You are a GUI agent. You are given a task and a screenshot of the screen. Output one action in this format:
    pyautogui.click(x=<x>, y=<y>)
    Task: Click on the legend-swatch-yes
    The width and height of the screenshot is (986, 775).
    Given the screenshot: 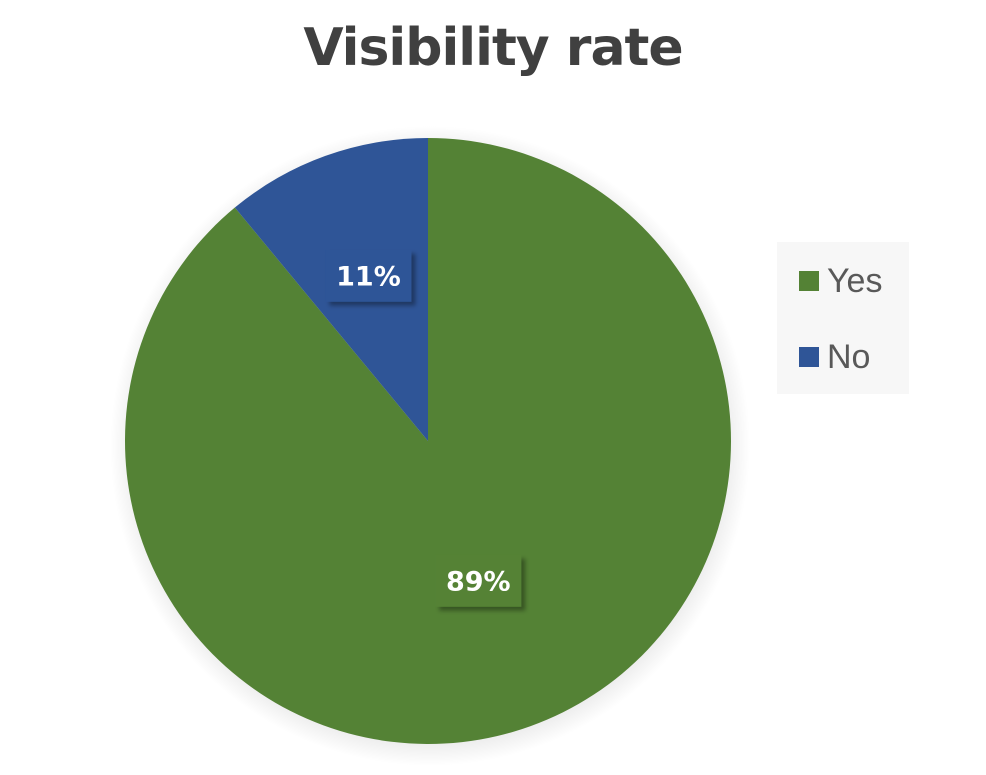 What is the action you would take?
    pyautogui.click(x=809, y=281)
    